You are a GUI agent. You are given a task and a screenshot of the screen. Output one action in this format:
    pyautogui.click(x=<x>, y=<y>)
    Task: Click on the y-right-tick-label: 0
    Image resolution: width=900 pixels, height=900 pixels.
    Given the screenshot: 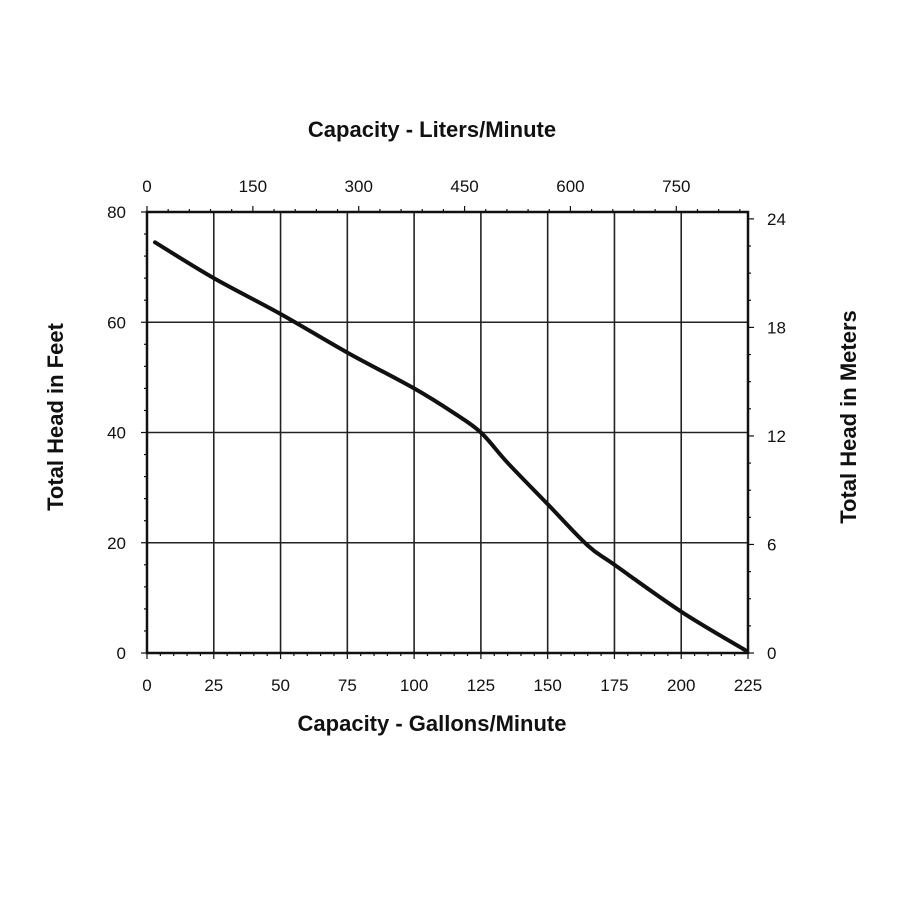 What is the action you would take?
    pyautogui.click(x=771, y=653)
    